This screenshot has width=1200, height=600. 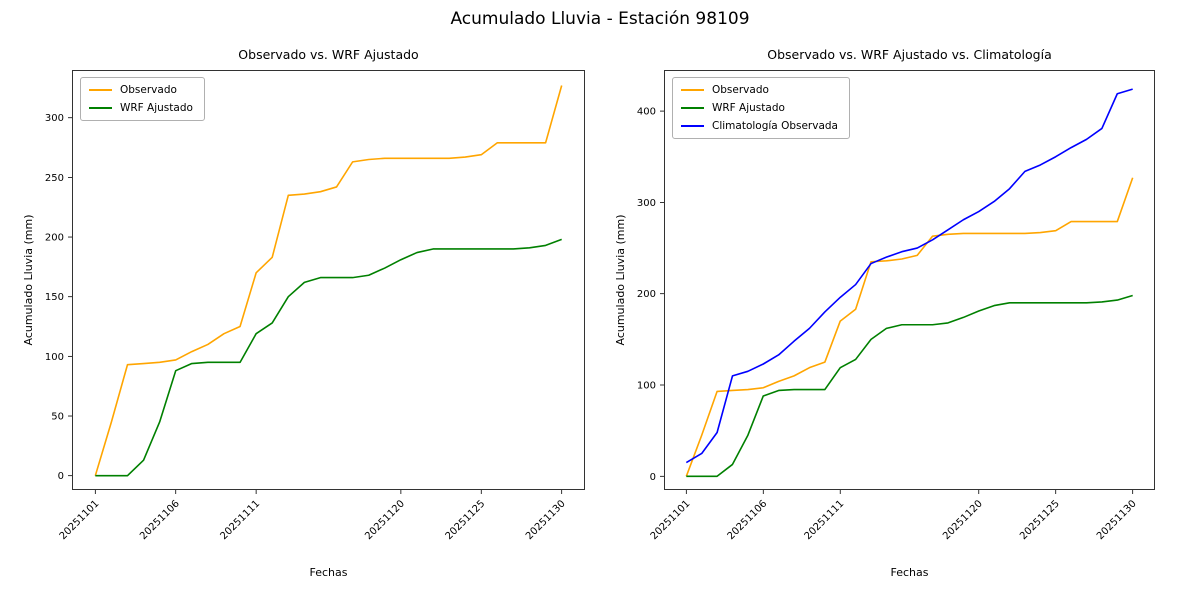 I want to click on y-tick-label: 250, so click(x=54, y=178).